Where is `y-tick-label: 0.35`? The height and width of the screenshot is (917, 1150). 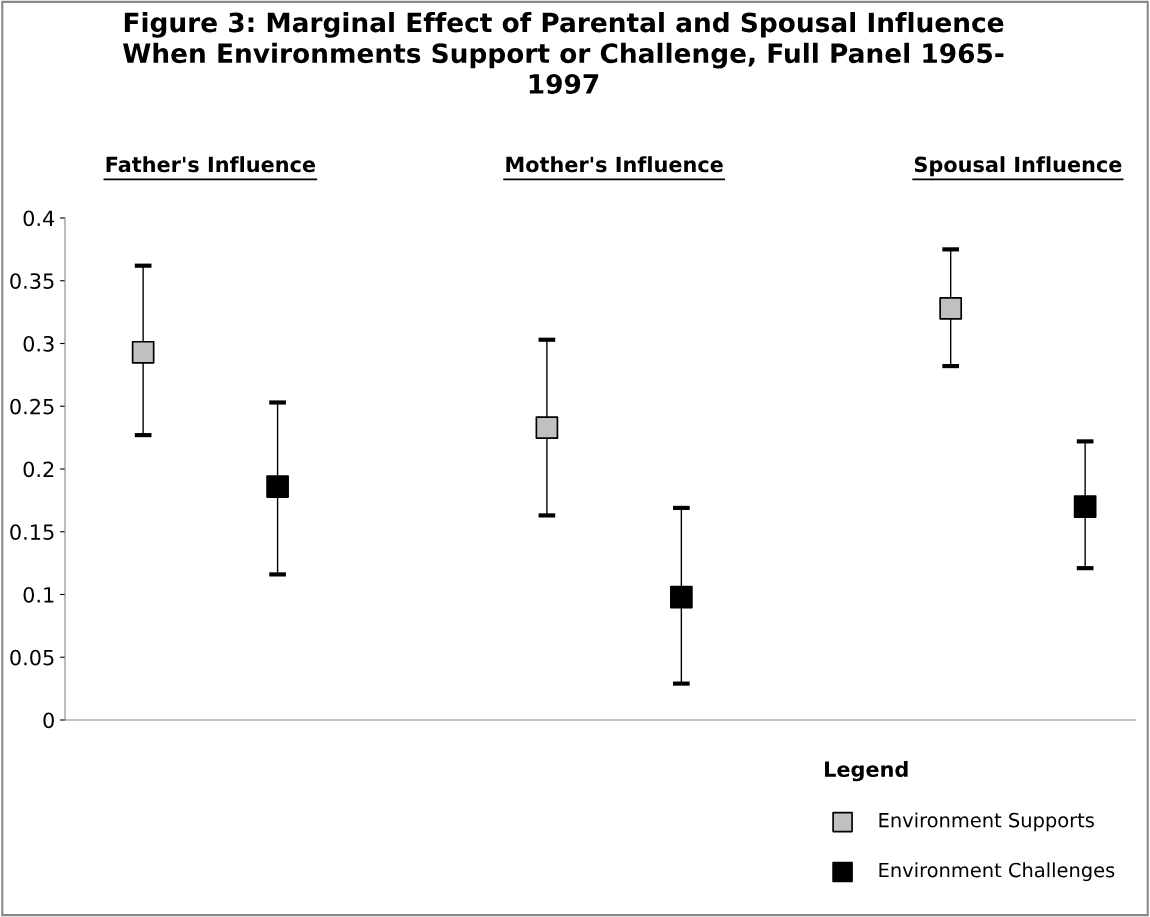 y-tick-label: 0.35 is located at coordinates (32, 281).